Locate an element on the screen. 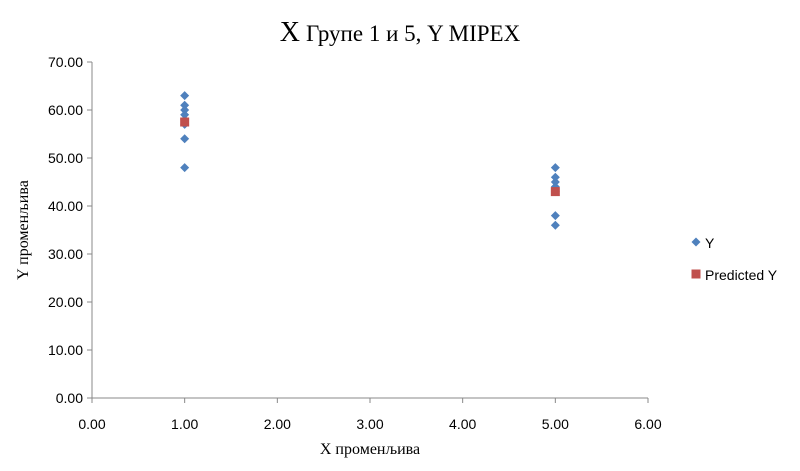 The image size is (800, 471). chart-title: X Групе 1 и 5, Y MIPEX is located at coordinates (400, 32).